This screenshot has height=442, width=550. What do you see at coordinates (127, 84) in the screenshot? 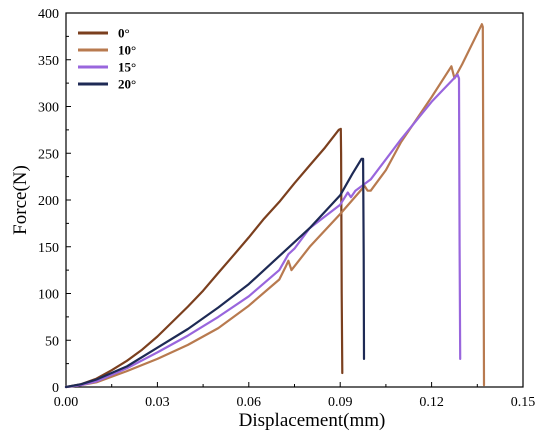
I see `legend-label: 20°` at bounding box center [127, 84].